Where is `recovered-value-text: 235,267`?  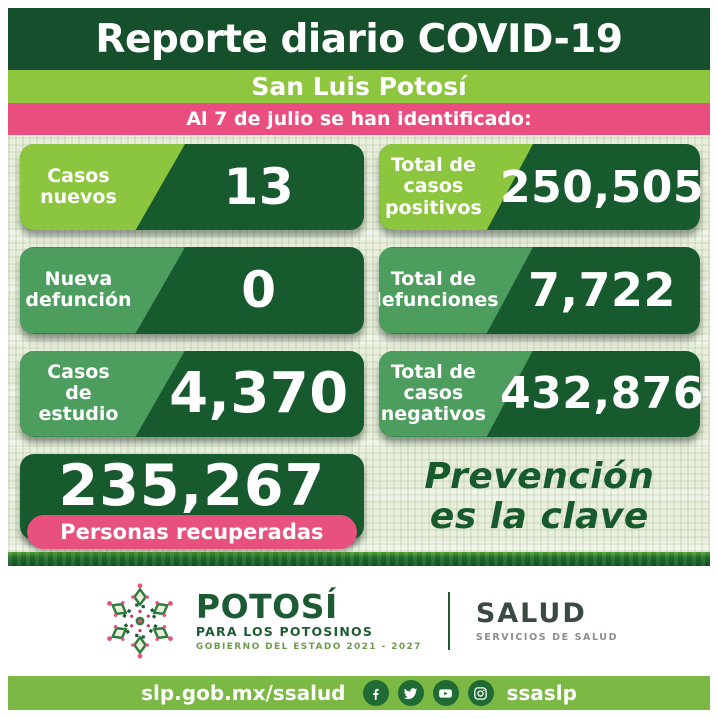
recovered-value-text: 235,267 is located at coordinates (192, 485).